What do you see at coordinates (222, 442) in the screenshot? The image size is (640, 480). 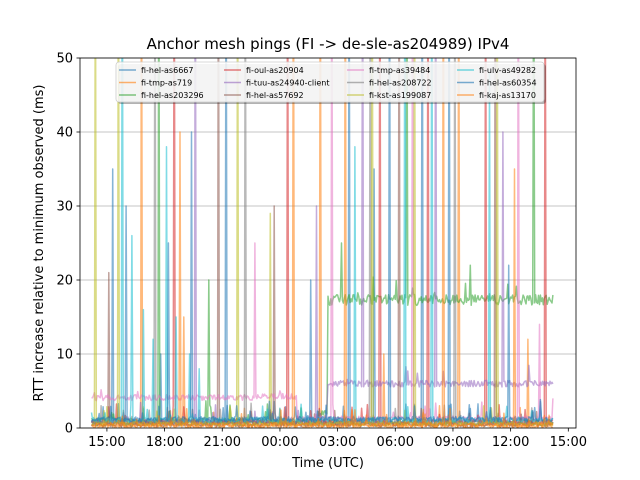 I see `x-tick-label: 21:00` at bounding box center [222, 442].